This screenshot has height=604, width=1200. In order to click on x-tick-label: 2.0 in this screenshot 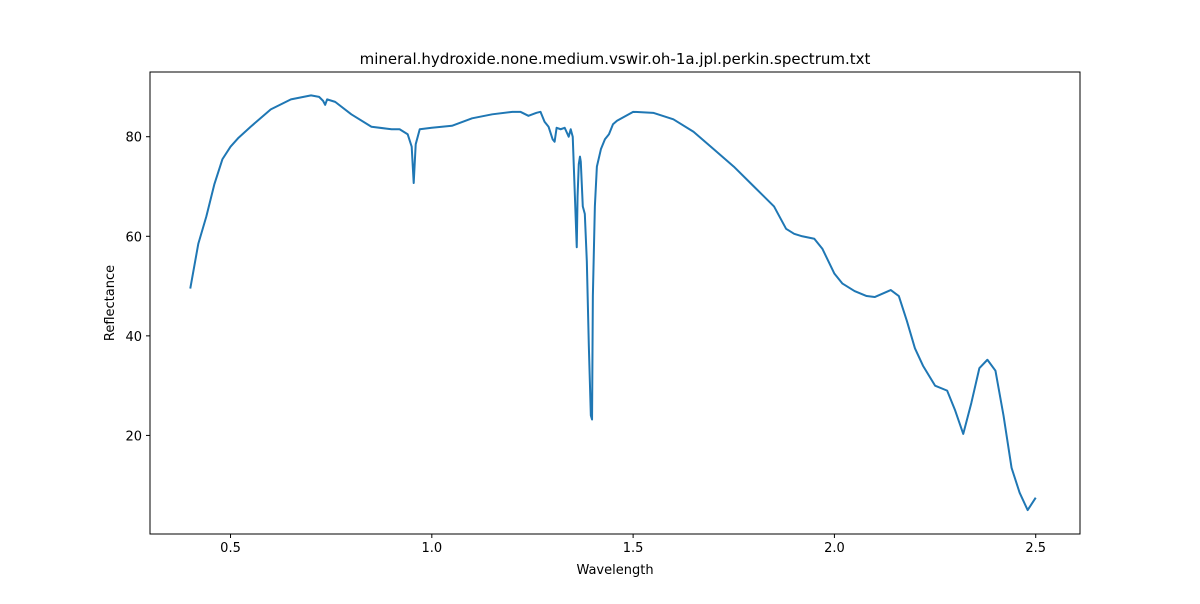, I will do `click(834, 548)`.